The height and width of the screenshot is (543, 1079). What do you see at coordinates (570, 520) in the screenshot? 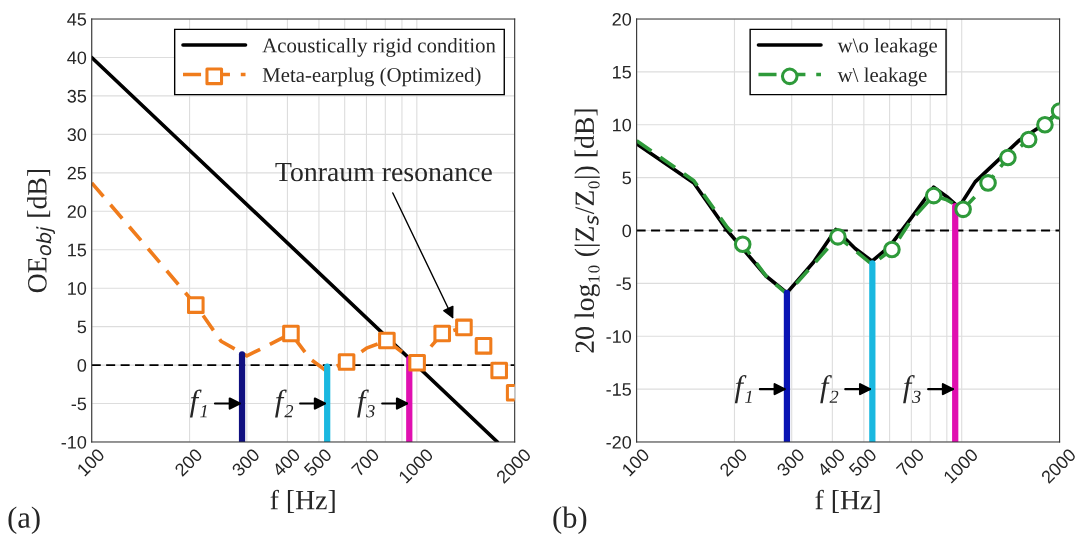
I see `text: (b)` at bounding box center [570, 520].